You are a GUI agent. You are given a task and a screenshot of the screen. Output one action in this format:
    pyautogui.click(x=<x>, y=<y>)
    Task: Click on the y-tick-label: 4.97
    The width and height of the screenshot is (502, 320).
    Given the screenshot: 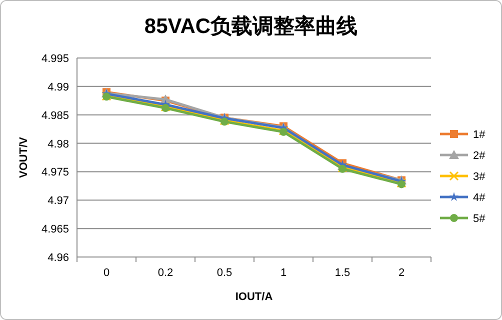 What is the action you would take?
    pyautogui.click(x=58, y=201)
    